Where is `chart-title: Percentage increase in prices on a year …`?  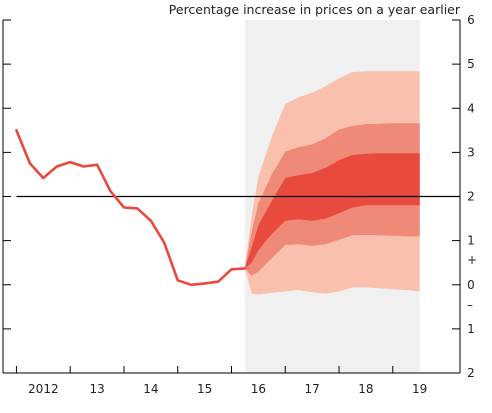
chart-title: Percentage increase in prices on a year … is located at coordinates (315, 9).